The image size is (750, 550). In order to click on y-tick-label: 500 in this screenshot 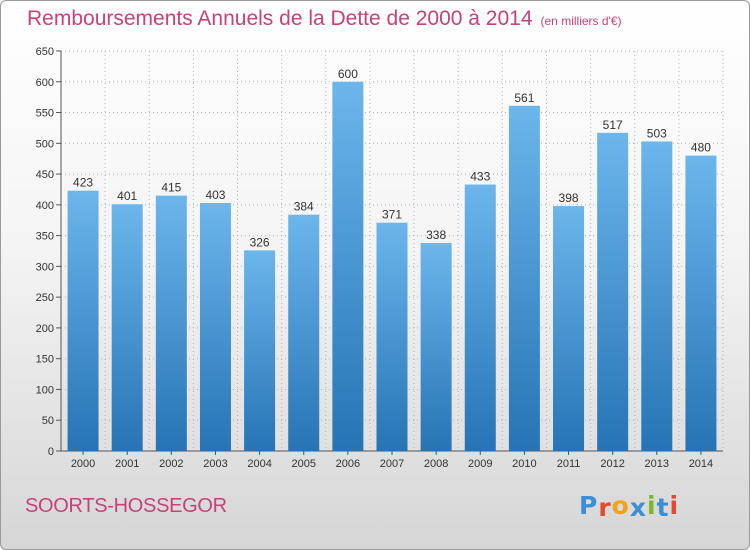, I will do `click(45, 144)`.